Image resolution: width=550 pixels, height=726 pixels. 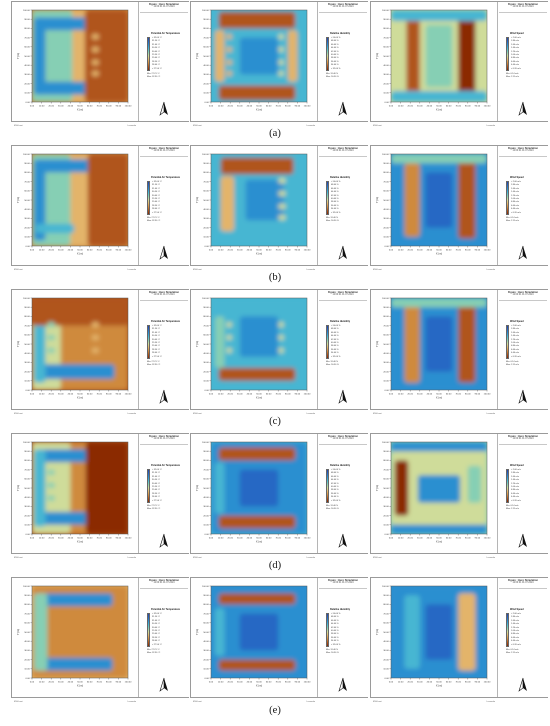 I want to click on x-tick-label: 20.00, so click(x=51, y=250).